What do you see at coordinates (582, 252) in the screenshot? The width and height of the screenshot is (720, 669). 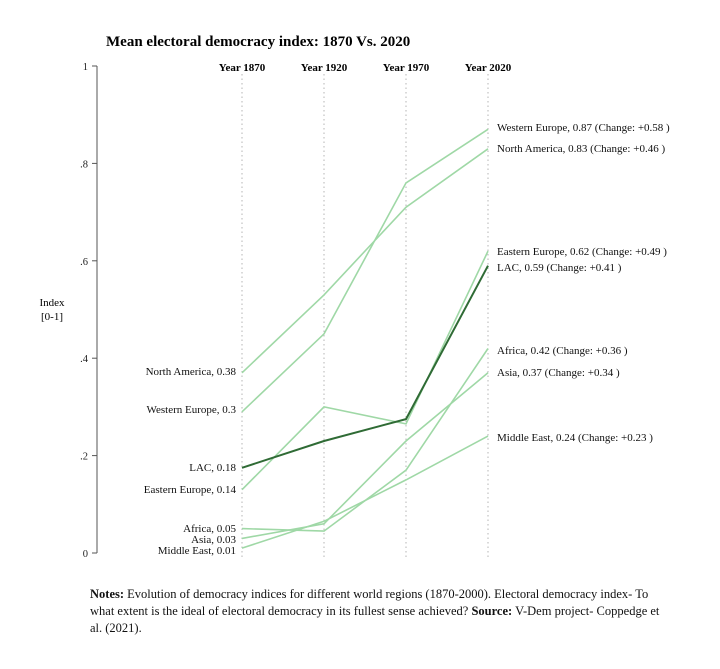 I see `end-label-eastern-europe: Eastern Europe, 0.62 (Change: +0.49 )` at bounding box center [582, 252].